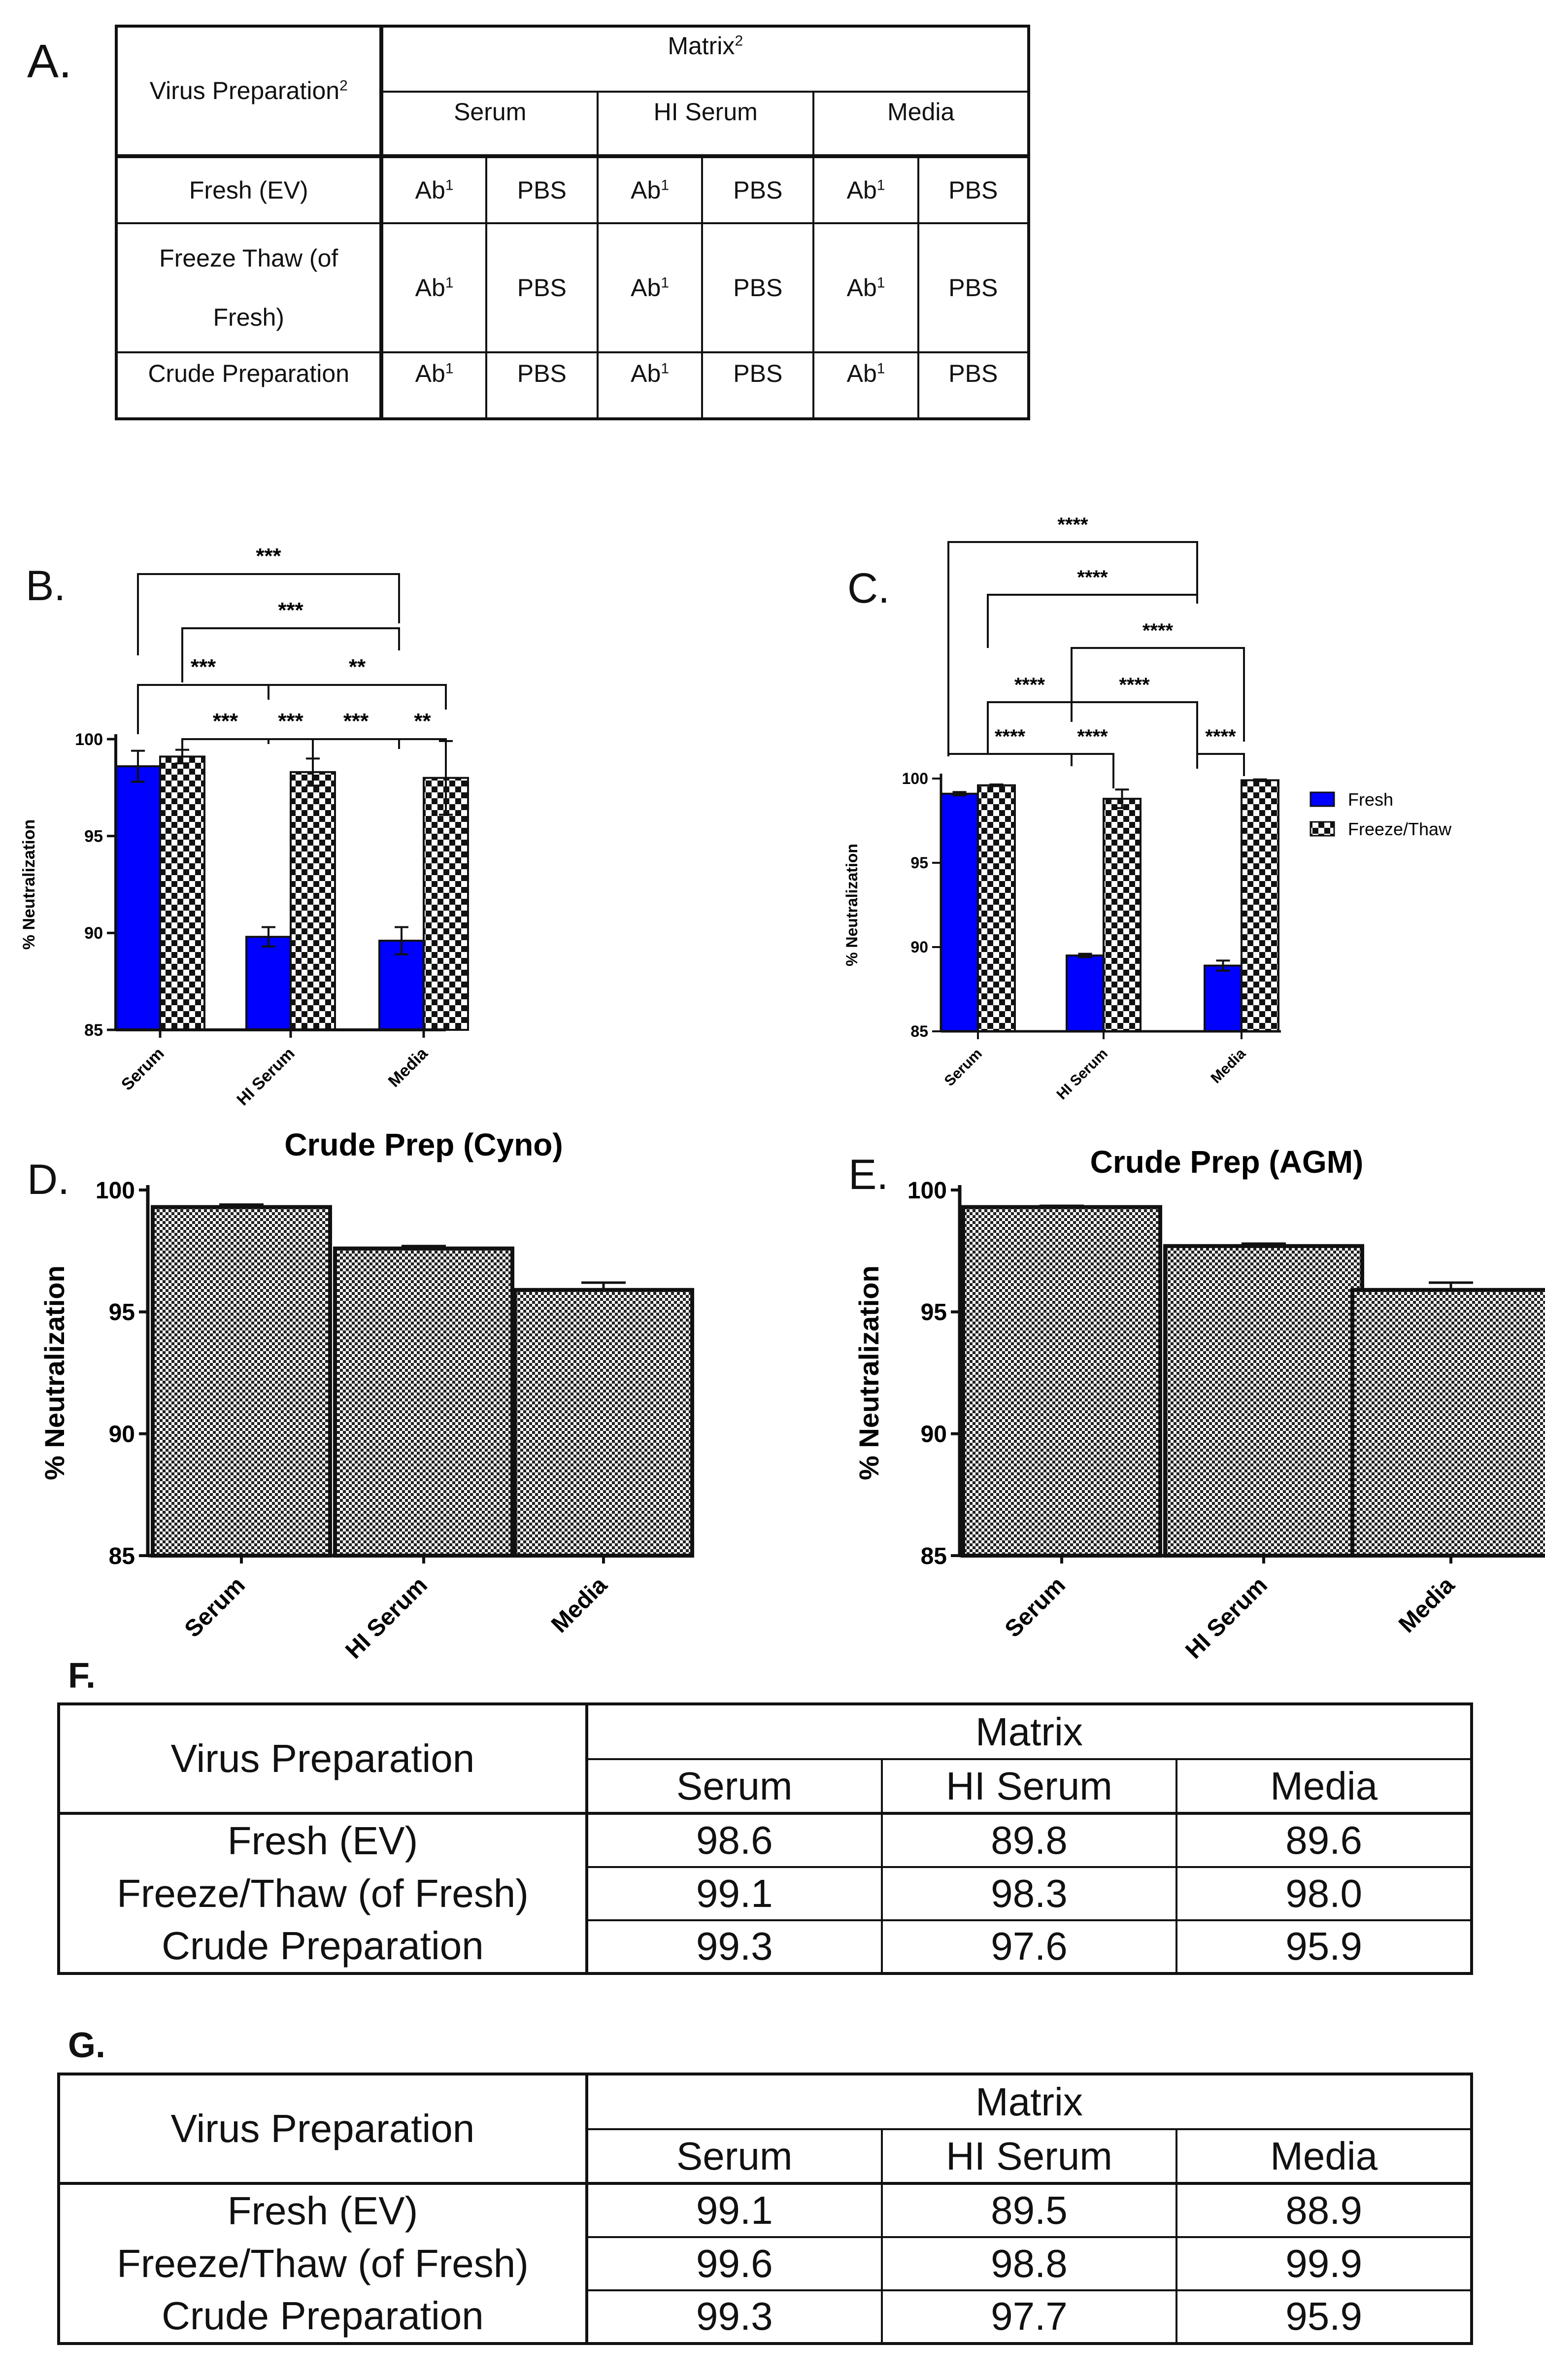  What do you see at coordinates (765, 2264) in the screenshot?
I see `table-row: Freeze/Thaw (of Fresh) 99.6 98.8 99.9` at bounding box center [765, 2264].